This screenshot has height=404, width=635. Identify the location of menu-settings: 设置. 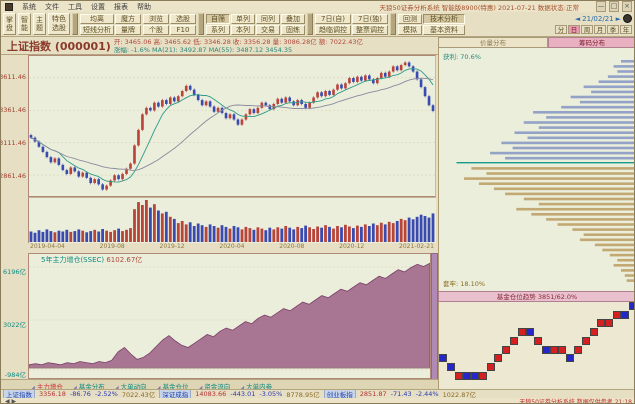
(98, 6).